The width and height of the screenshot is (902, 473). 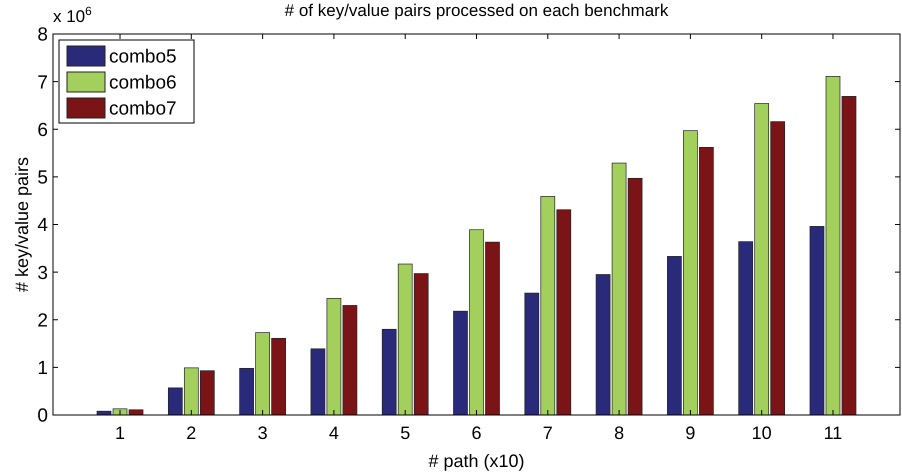 I want to click on legend-label: combo5, so click(x=143, y=57).